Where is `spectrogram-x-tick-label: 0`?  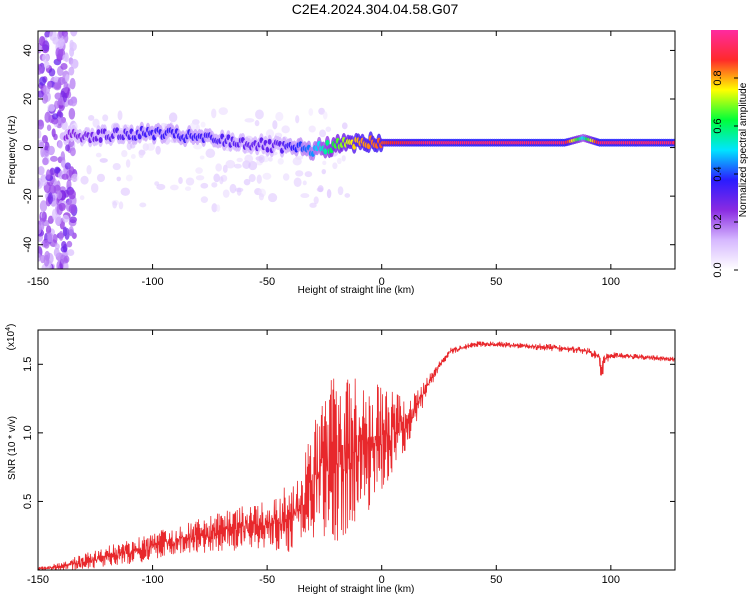 spectrogram-x-tick-label: 0 is located at coordinates (382, 282).